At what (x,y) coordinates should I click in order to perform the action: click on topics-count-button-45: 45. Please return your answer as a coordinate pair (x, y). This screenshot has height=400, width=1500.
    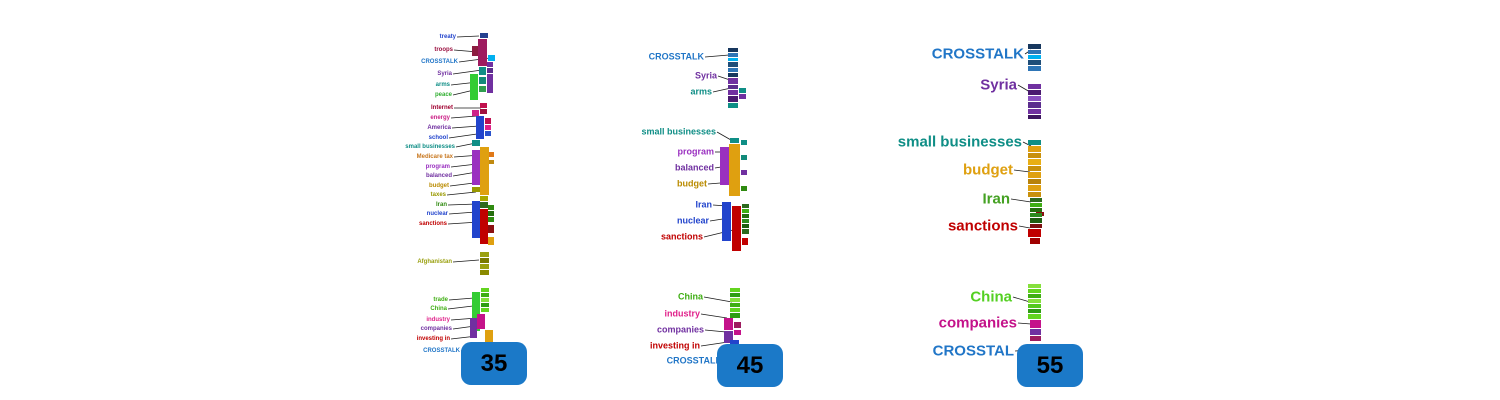
    Looking at the image, I should click on (750, 365).